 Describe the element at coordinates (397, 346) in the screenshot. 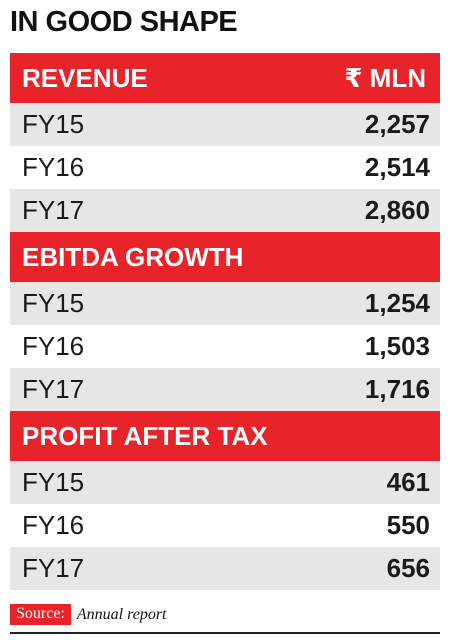

I see `row-value: 1,503` at that location.